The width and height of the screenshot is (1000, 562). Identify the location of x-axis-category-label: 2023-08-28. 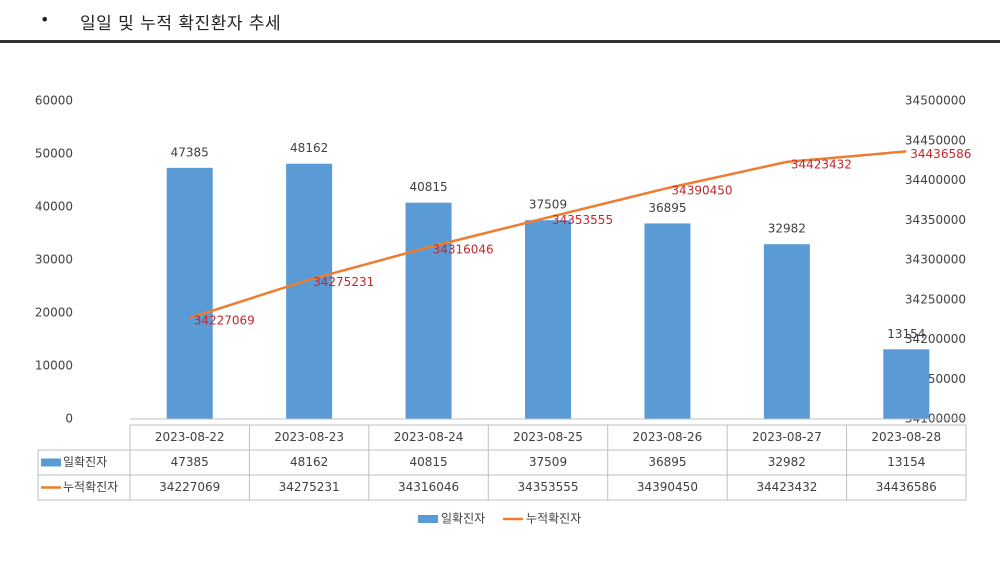
(906, 437).